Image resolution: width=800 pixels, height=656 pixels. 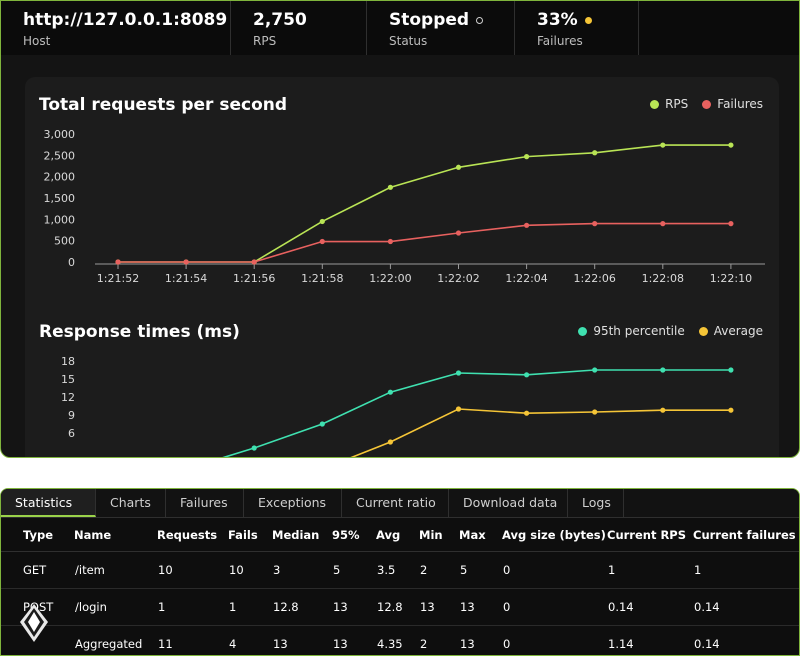 I want to click on legend-rps: RPS, so click(x=669, y=104).